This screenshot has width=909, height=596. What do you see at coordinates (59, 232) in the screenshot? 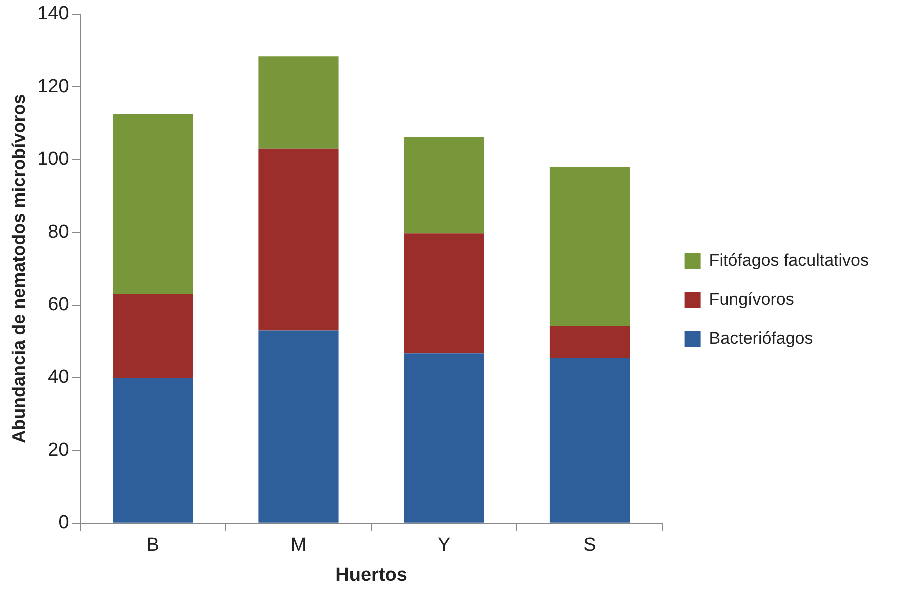
I see `y-tick-label: 80` at bounding box center [59, 232].